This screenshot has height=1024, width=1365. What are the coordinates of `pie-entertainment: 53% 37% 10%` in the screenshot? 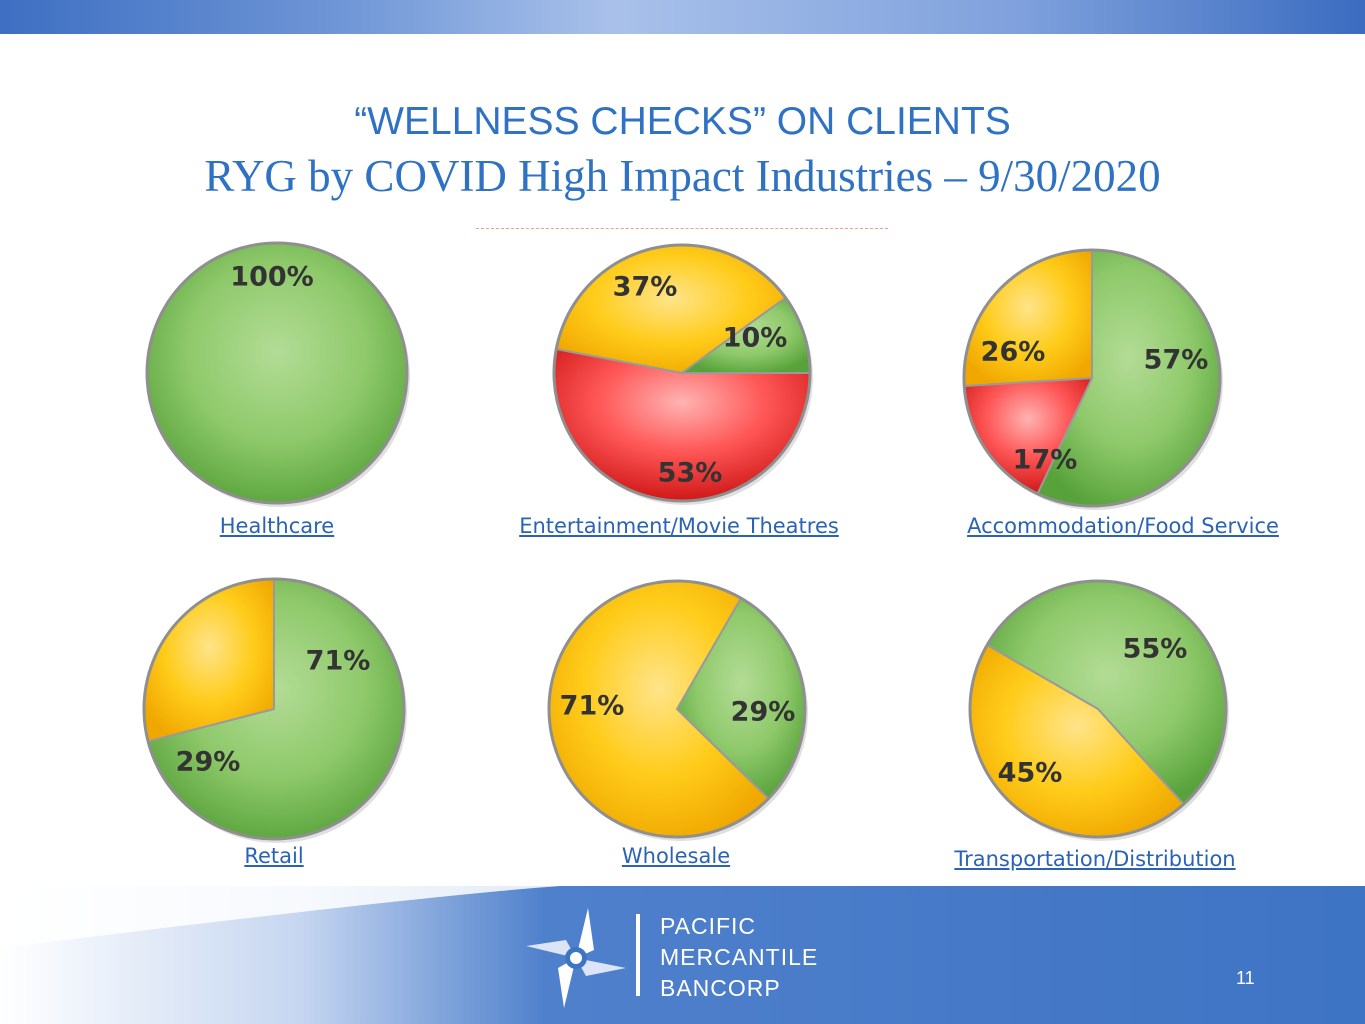 It's located at (682, 374).